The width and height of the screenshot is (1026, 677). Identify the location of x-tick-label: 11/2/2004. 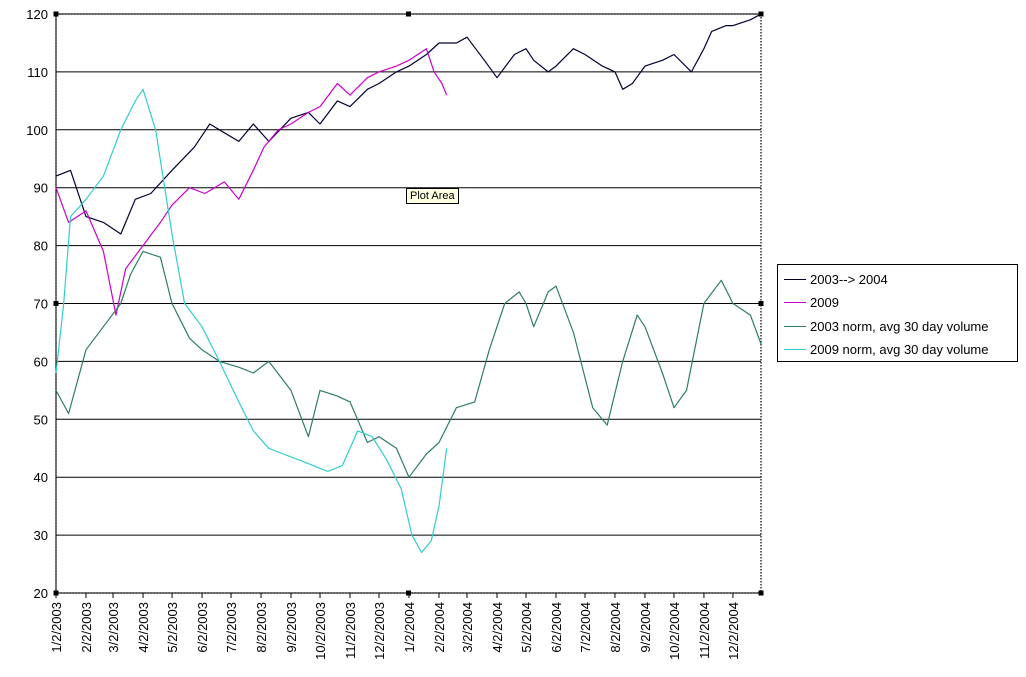
(704, 630).